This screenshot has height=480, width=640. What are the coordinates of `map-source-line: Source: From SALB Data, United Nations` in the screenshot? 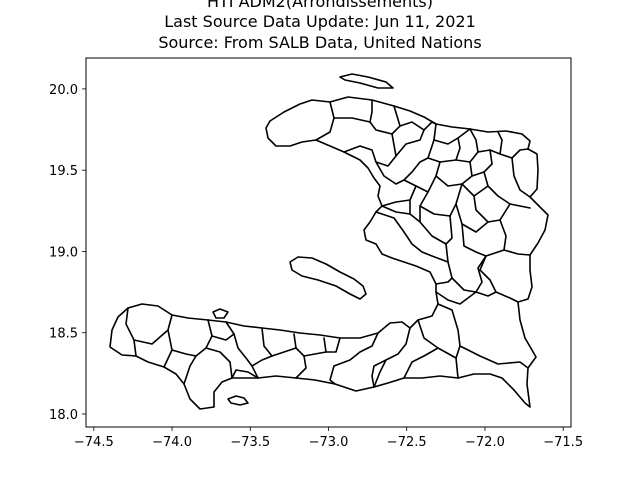 It's located at (320, 42).